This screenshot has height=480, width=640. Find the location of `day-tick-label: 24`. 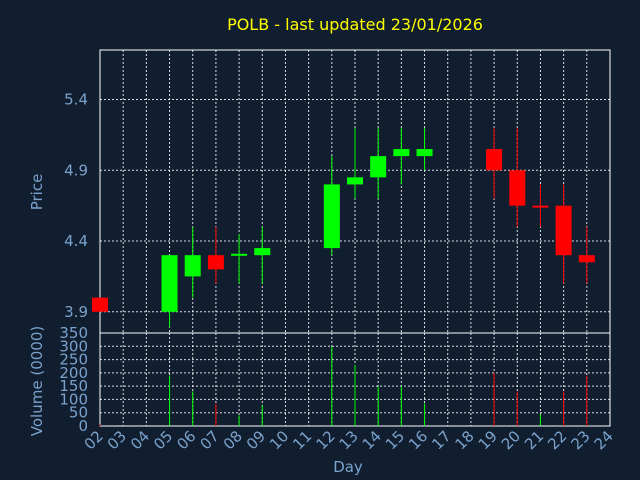

day-tick-label: 24 is located at coordinates (604, 440).